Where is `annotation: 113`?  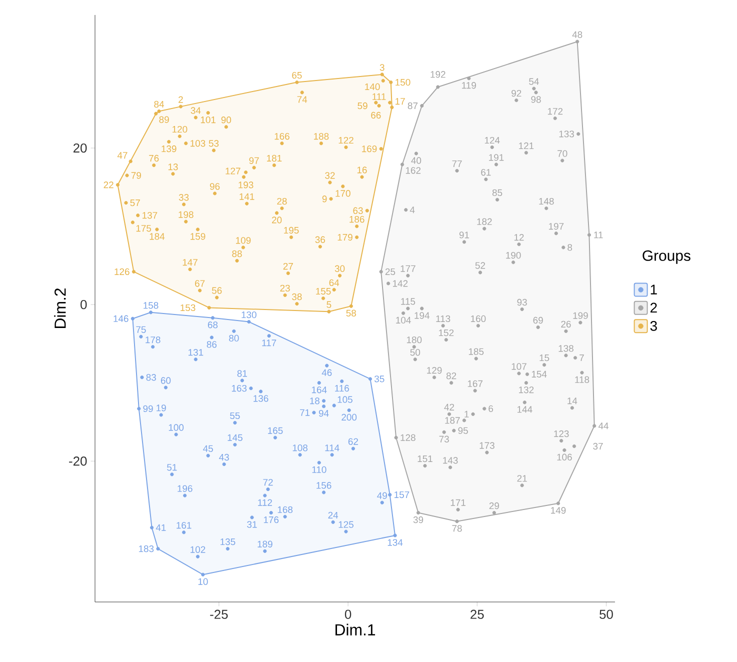
annotation: 113 is located at coordinates (443, 318).